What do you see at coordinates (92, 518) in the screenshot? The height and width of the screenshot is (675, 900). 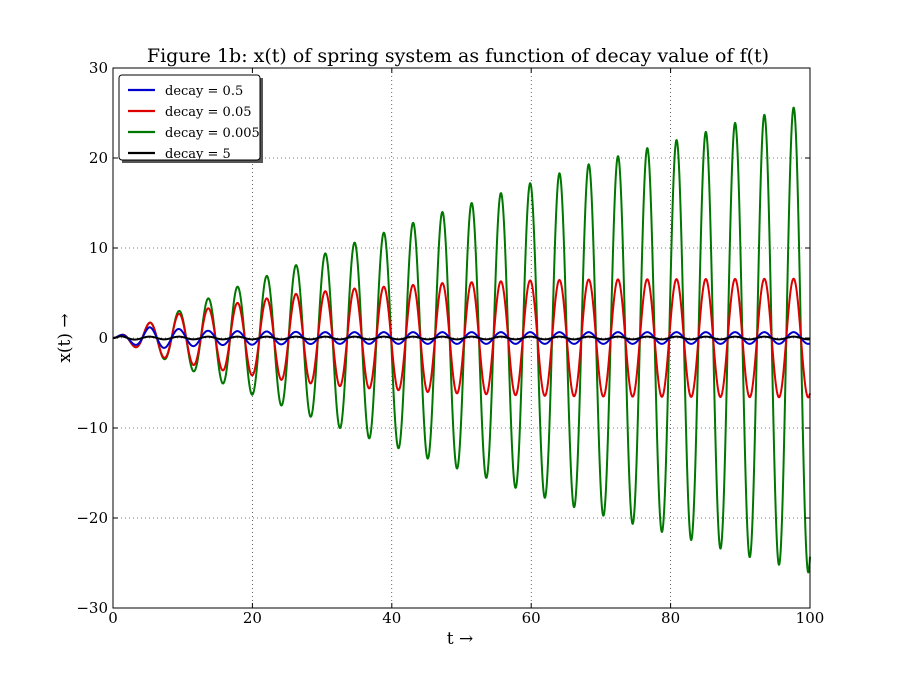 I see `y-tick-label: −20` at bounding box center [92, 518].